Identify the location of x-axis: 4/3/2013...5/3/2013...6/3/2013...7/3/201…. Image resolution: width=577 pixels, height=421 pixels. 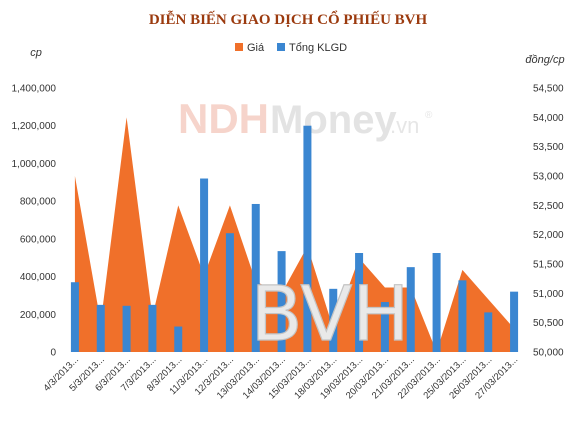
(281, 377).